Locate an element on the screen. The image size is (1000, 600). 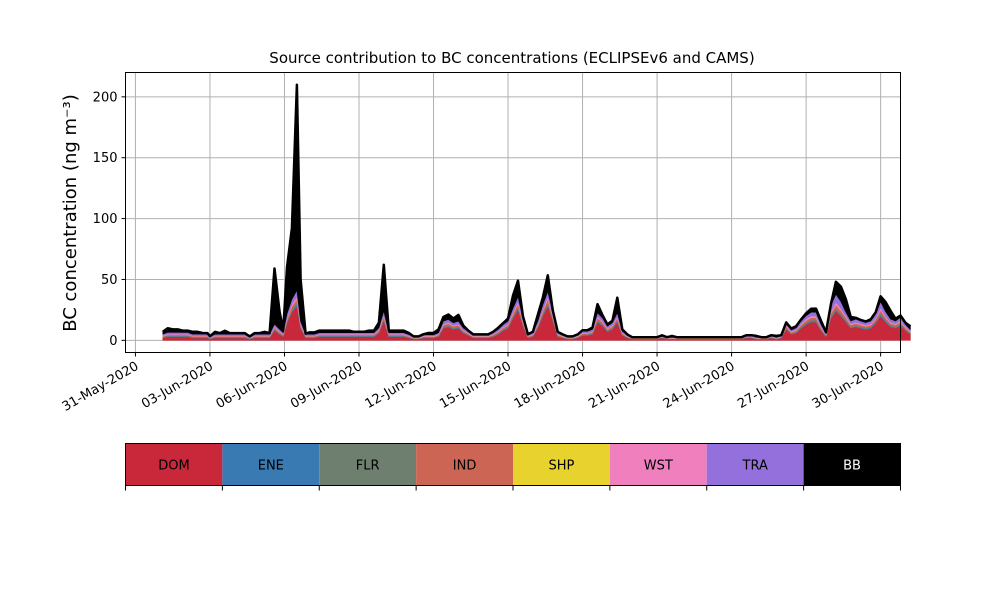
legend-swatch-bb is located at coordinates (852, 464).